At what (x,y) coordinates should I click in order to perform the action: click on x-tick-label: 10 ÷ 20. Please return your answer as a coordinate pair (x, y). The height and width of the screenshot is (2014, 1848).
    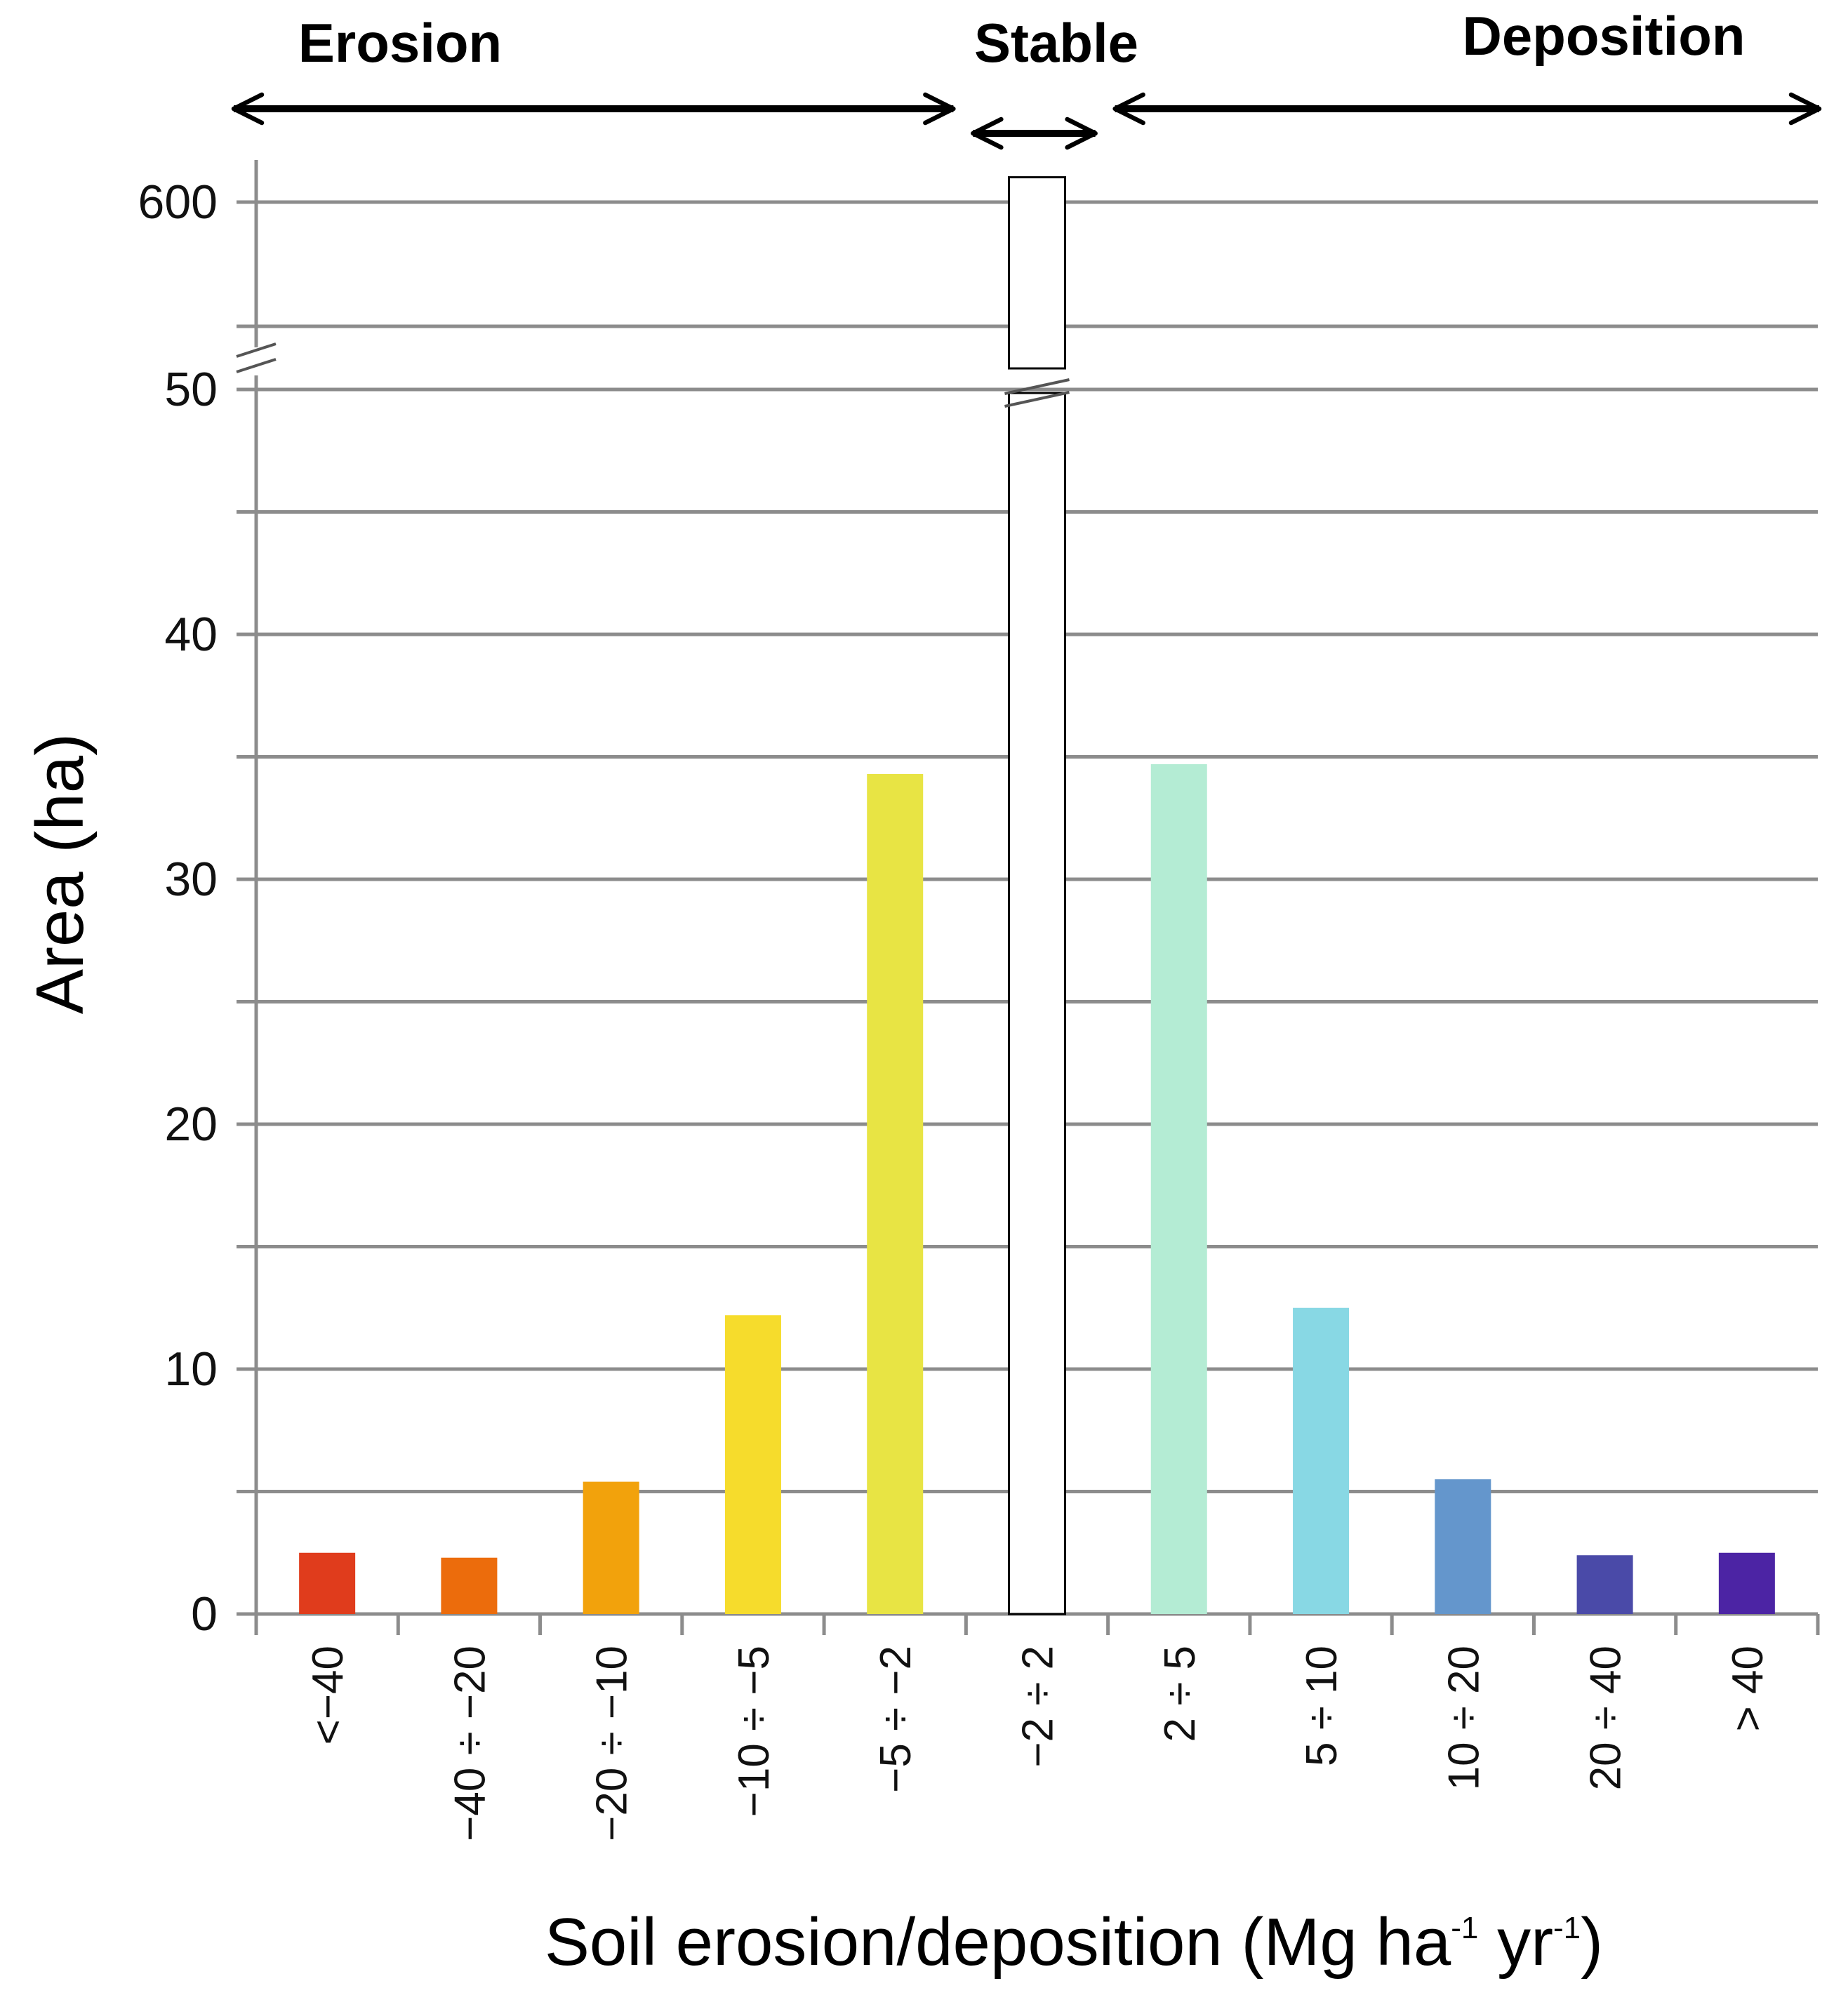
    Looking at the image, I should click on (1464, 1718).